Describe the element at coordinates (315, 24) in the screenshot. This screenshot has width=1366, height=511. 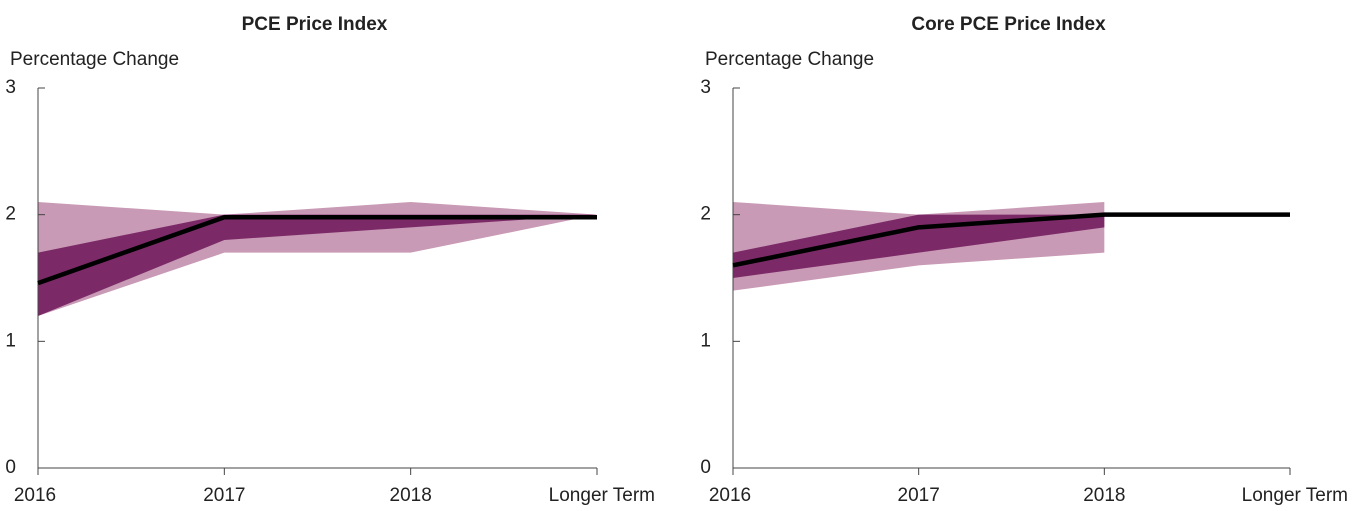
I see `chart-title: PCE Price Index` at that location.